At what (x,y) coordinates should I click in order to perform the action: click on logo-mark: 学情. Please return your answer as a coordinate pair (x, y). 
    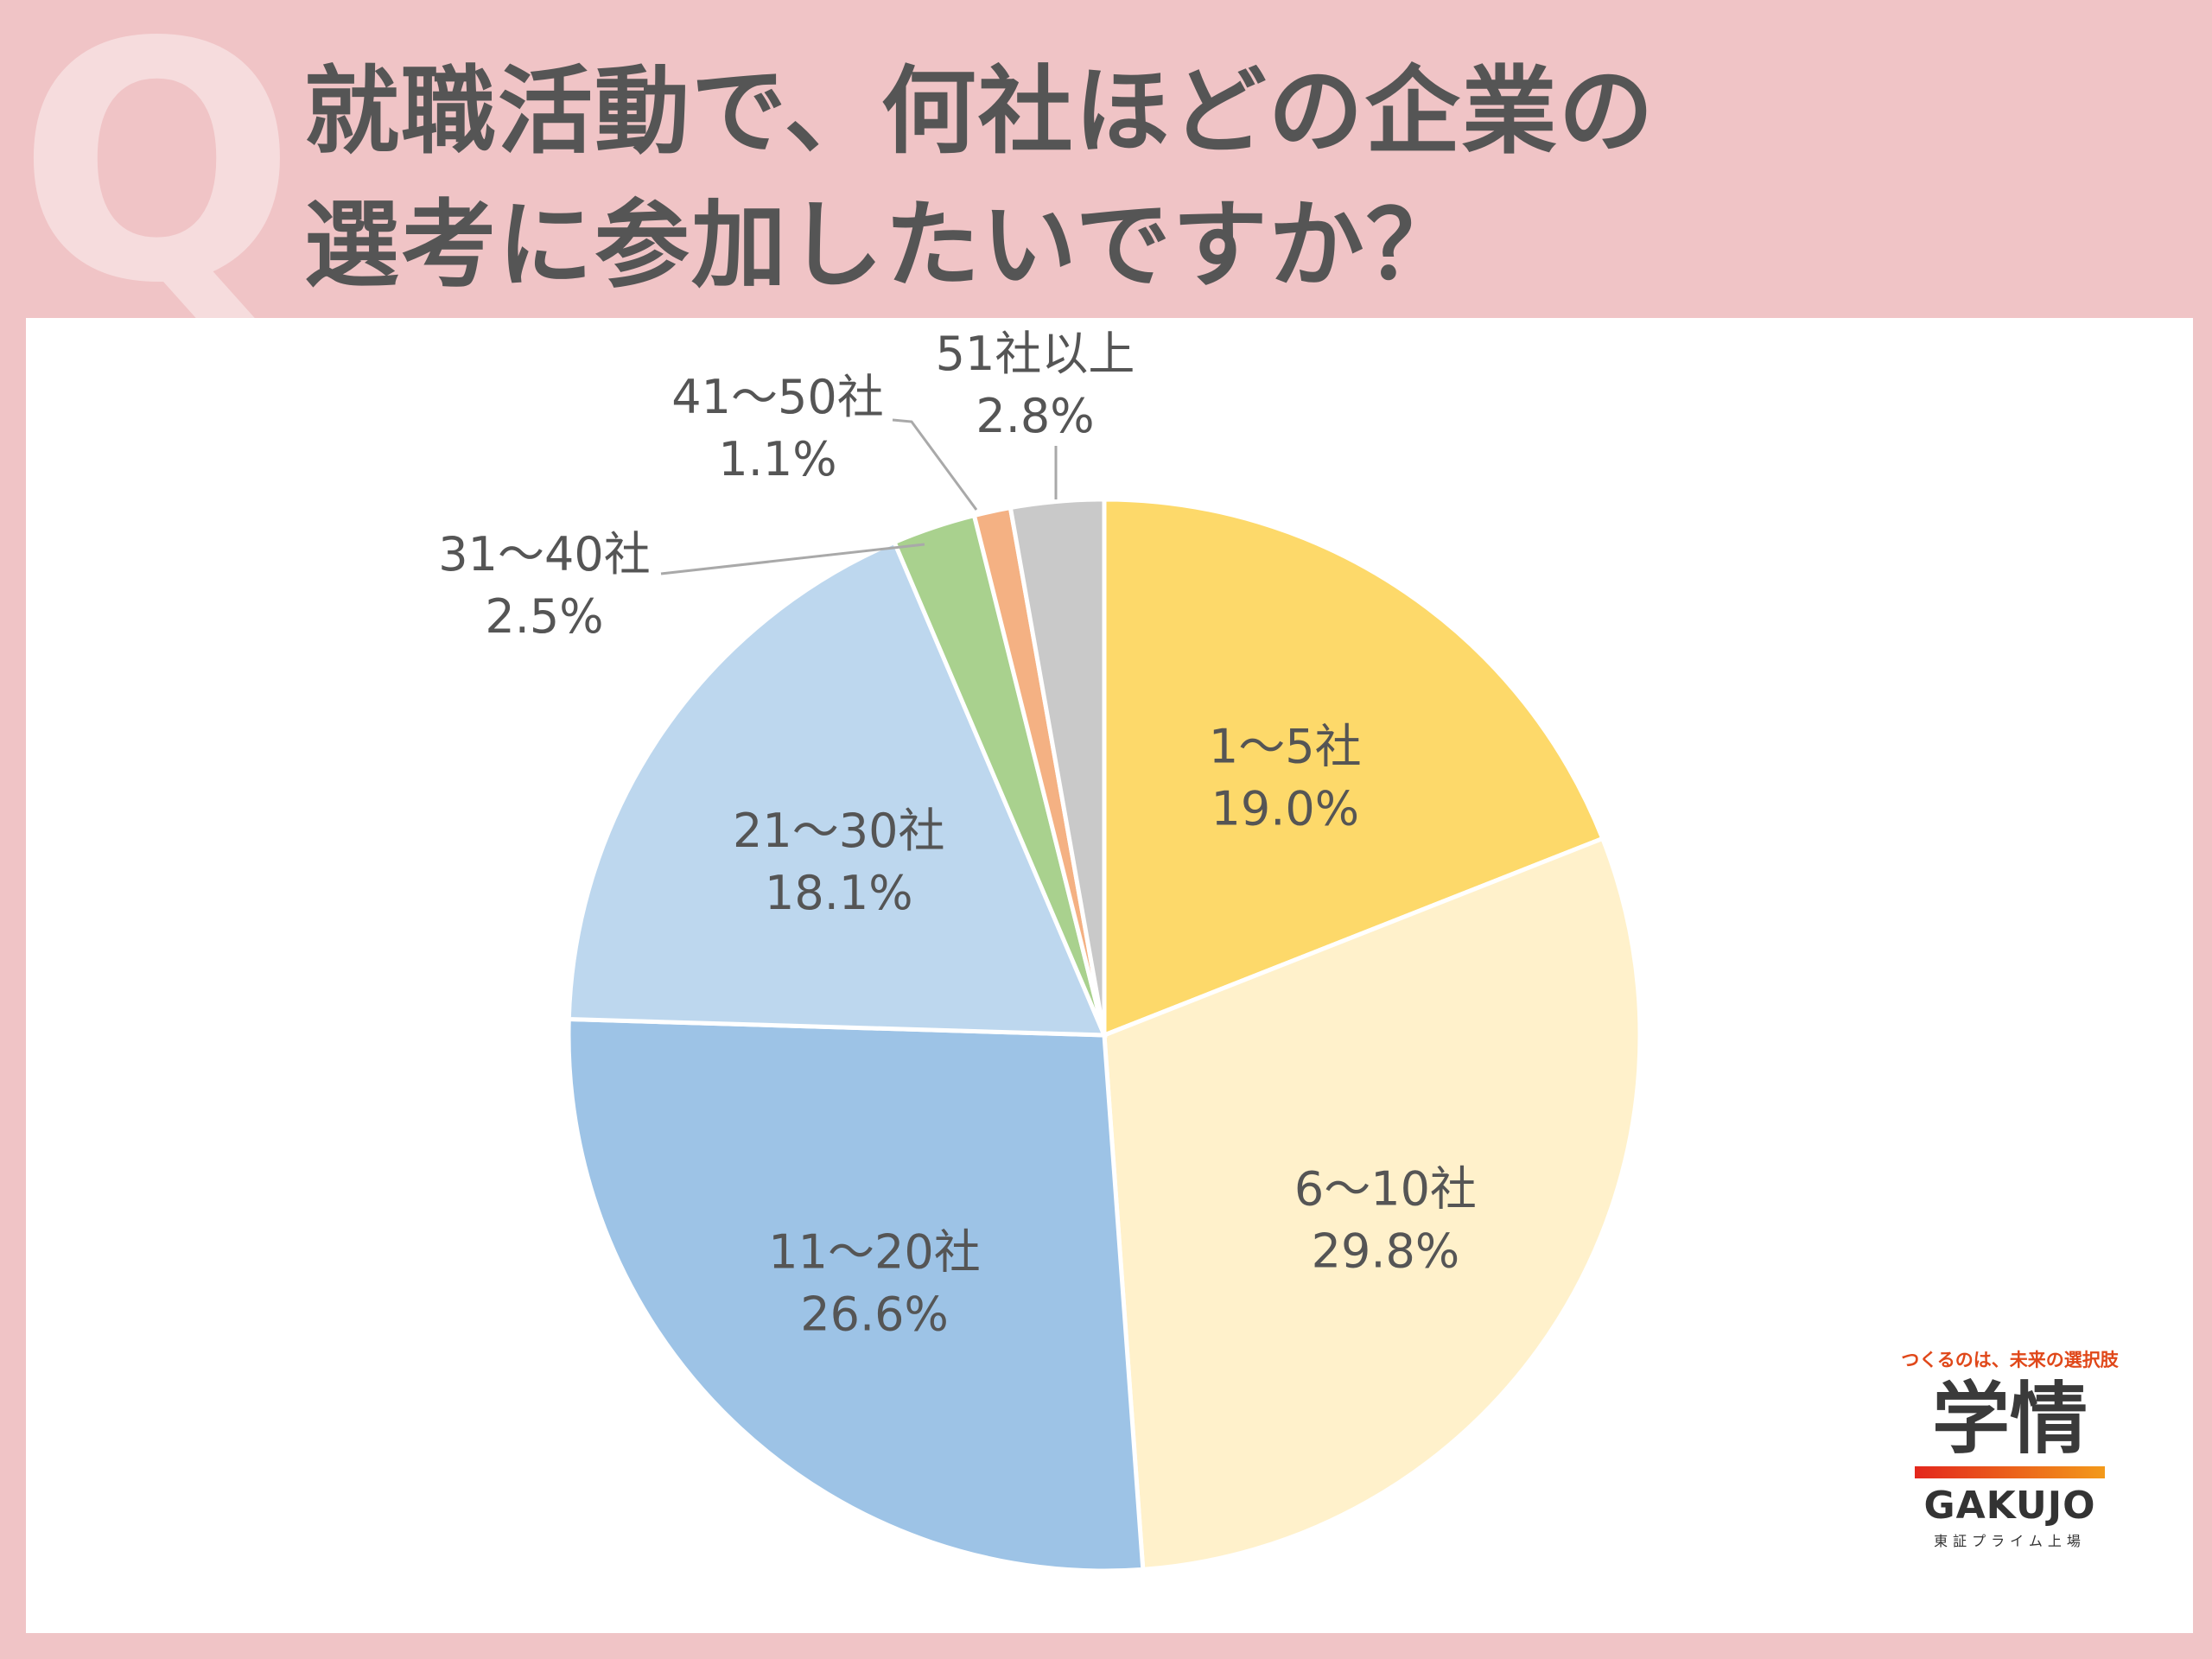
    Looking at the image, I should click on (2010, 1419).